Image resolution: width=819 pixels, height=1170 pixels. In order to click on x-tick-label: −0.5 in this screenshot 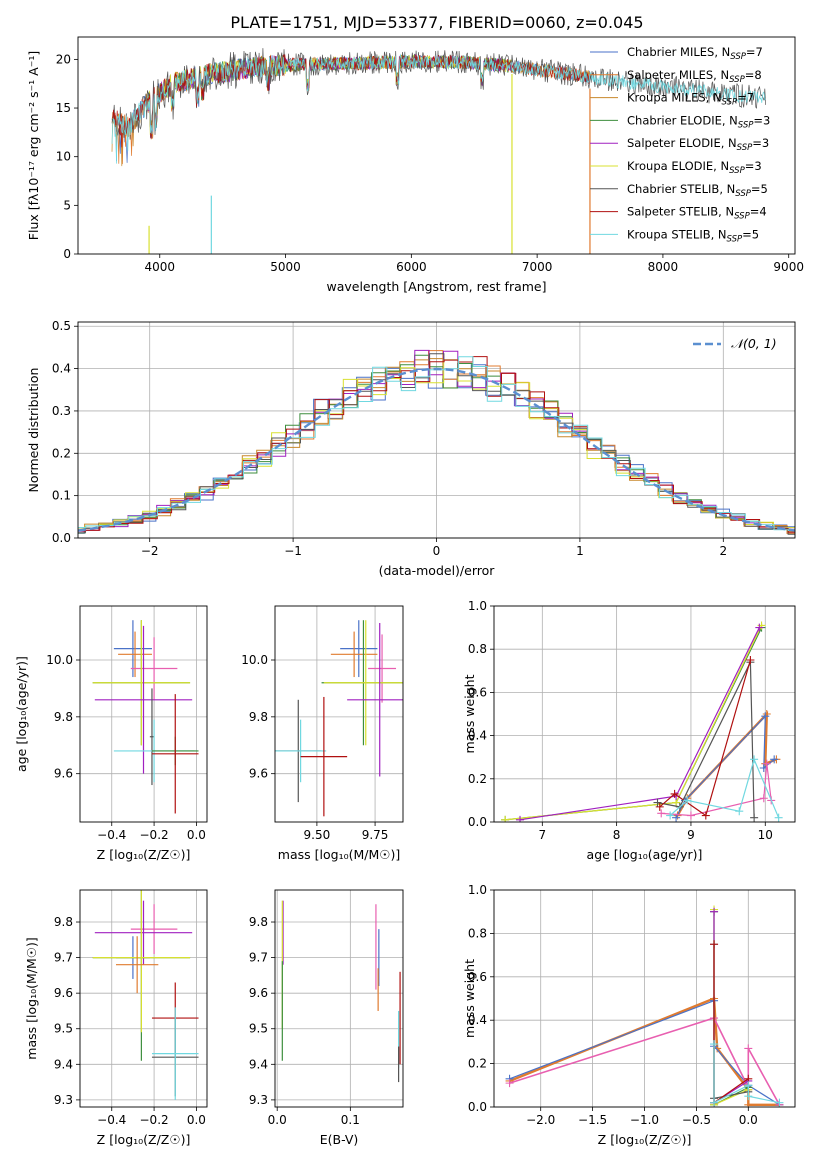, I will do `click(696, 1120)`.